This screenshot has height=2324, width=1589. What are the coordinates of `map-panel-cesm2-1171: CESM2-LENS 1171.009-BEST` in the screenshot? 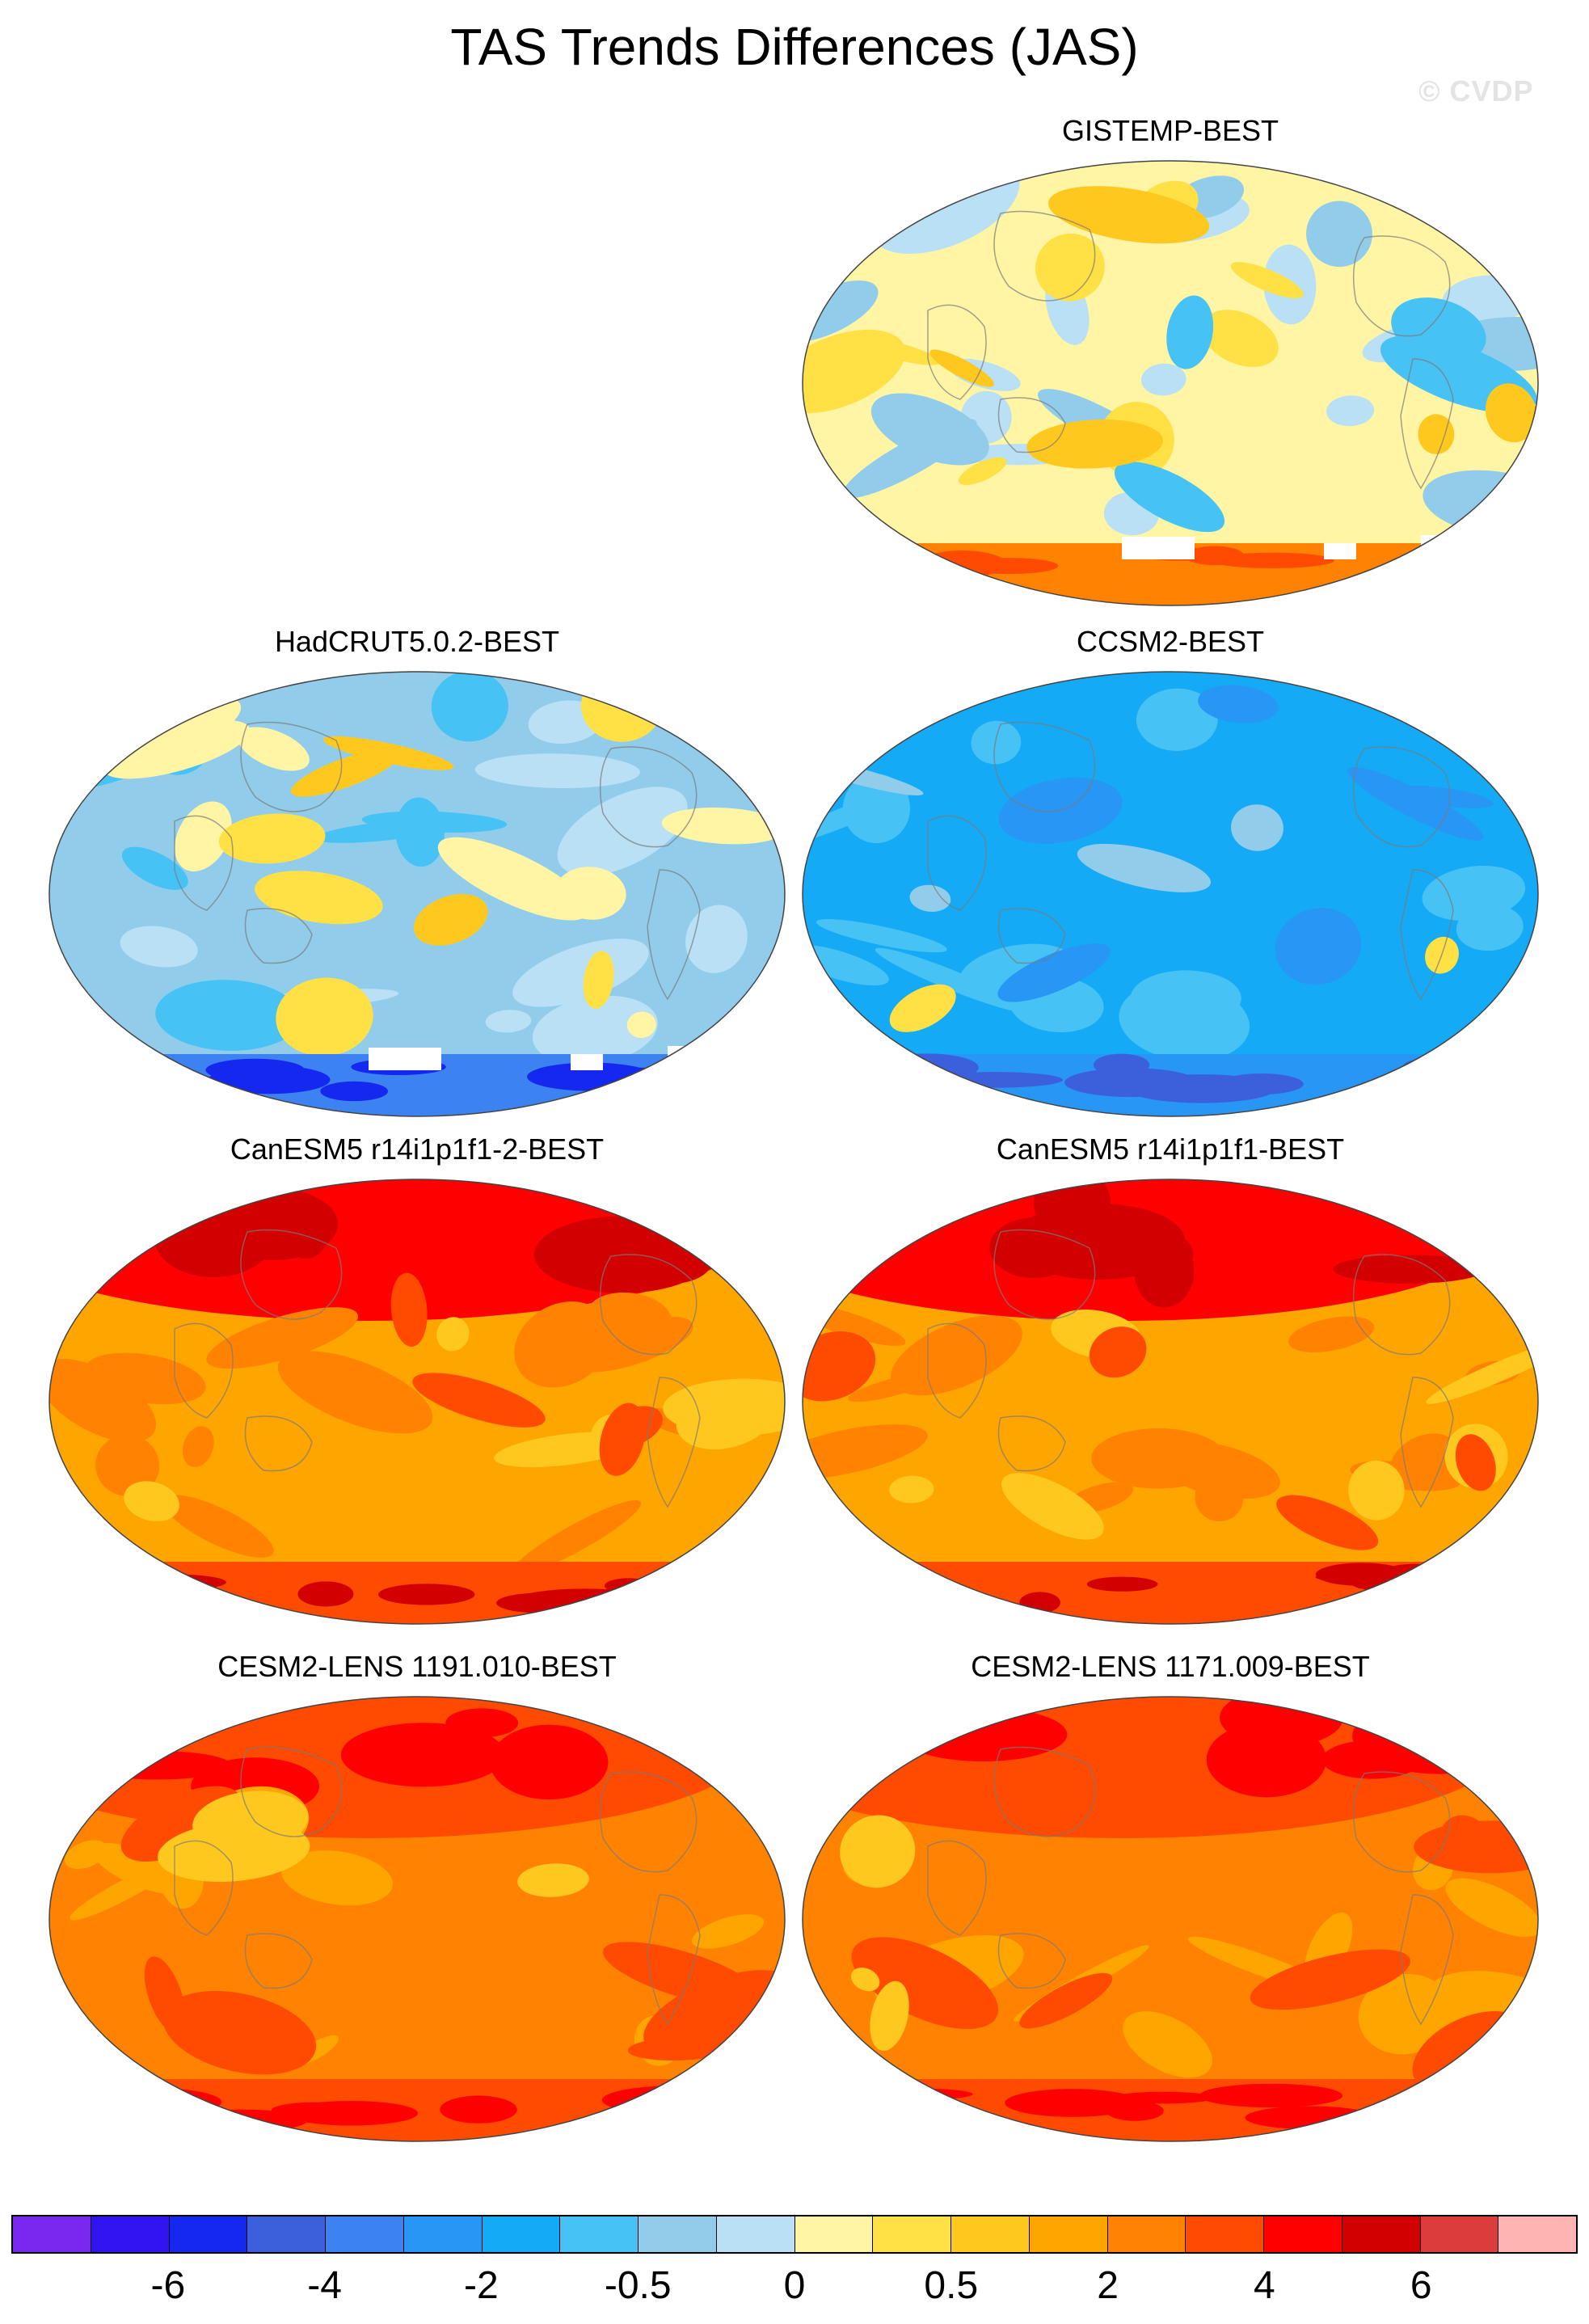 It's located at (1170, 1895).